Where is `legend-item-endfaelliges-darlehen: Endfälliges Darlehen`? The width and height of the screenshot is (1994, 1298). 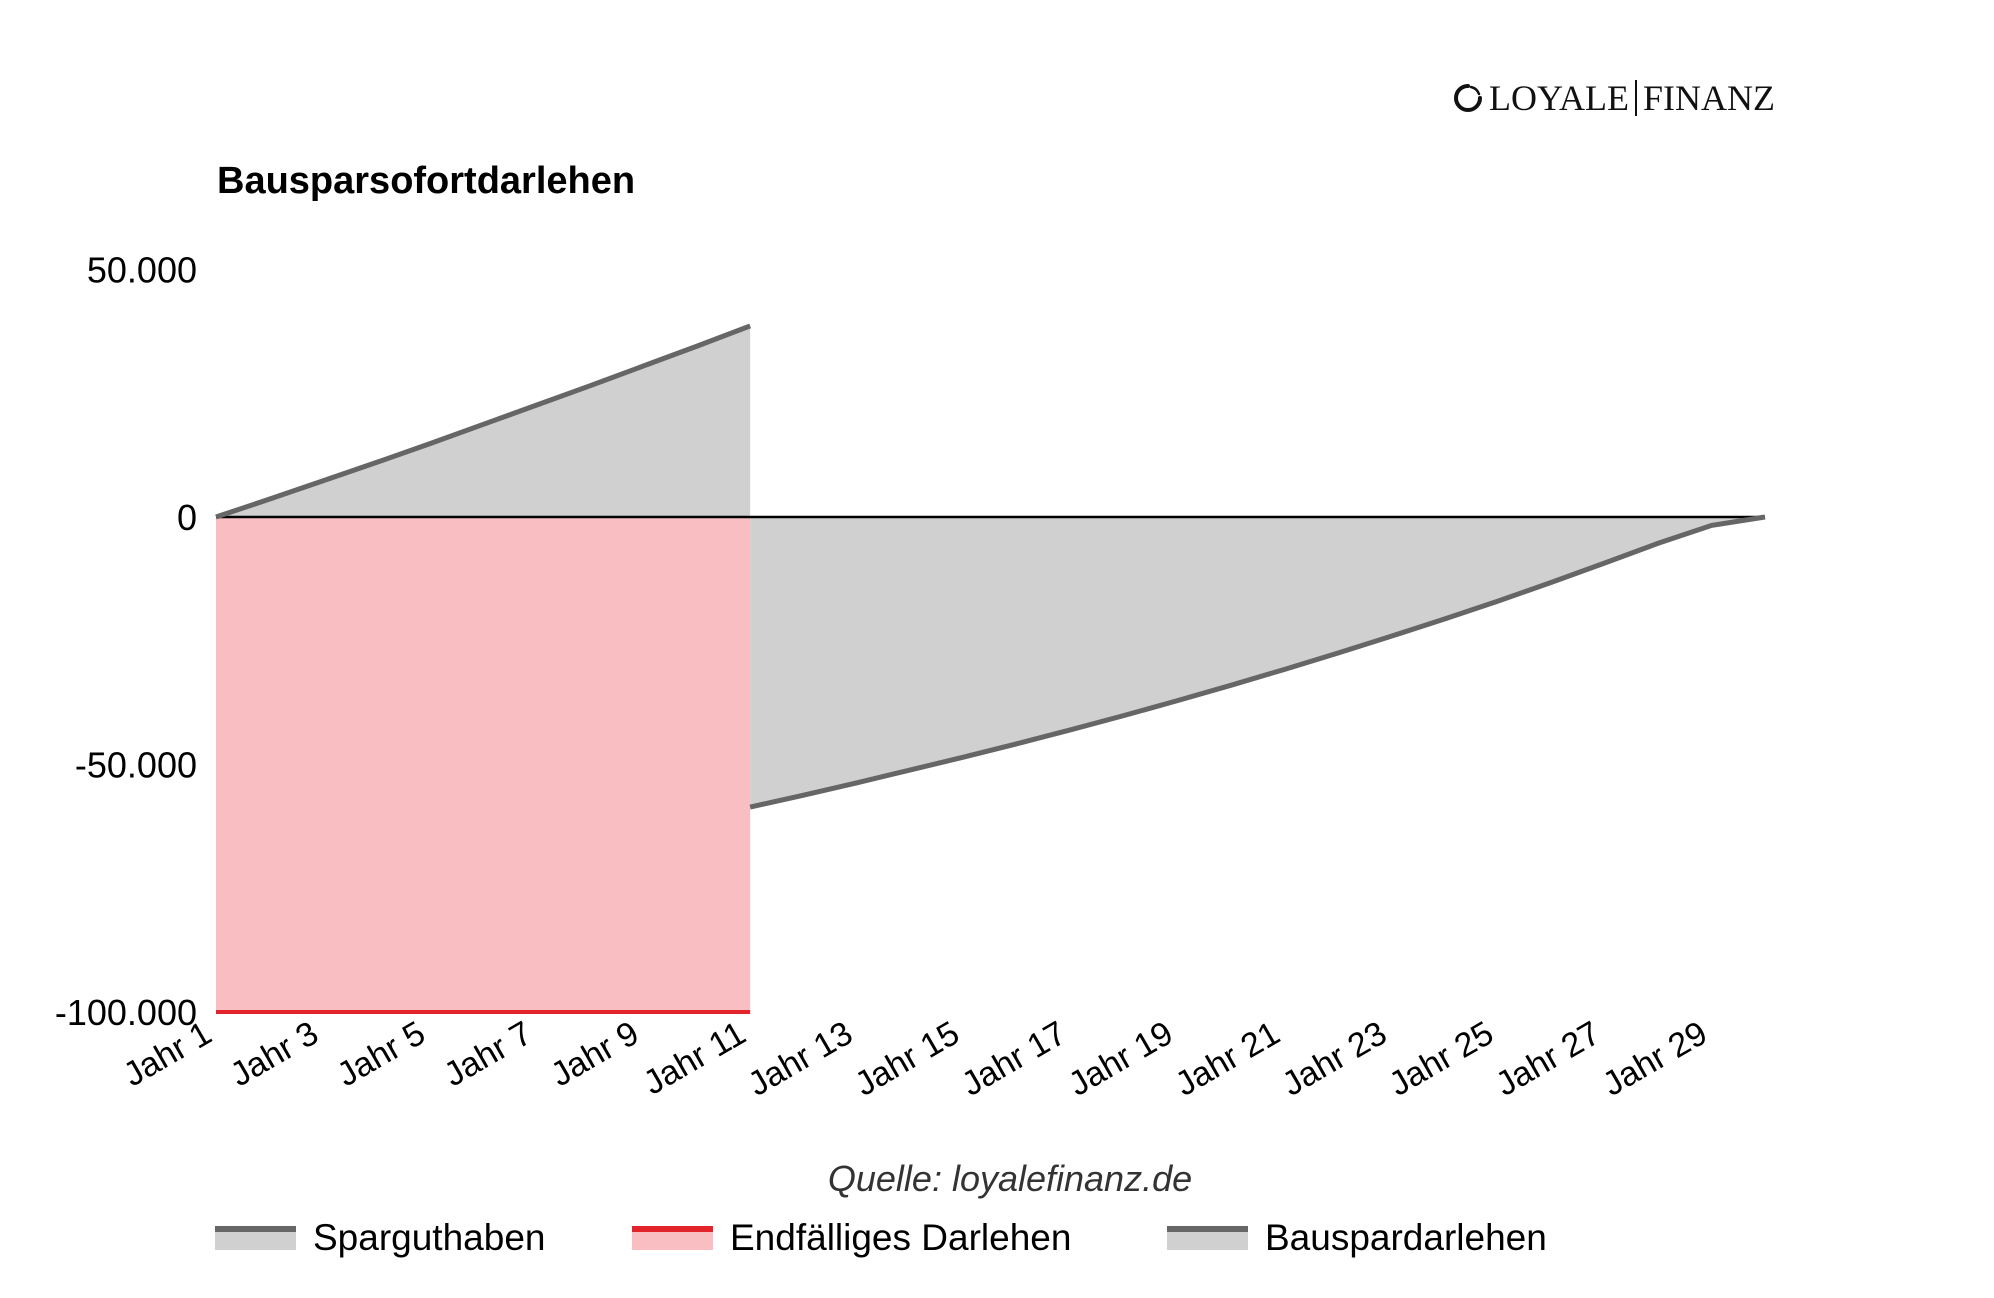 legend-item-endfaelliges-darlehen: Endfälliges Darlehen is located at coordinates (852, 1237).